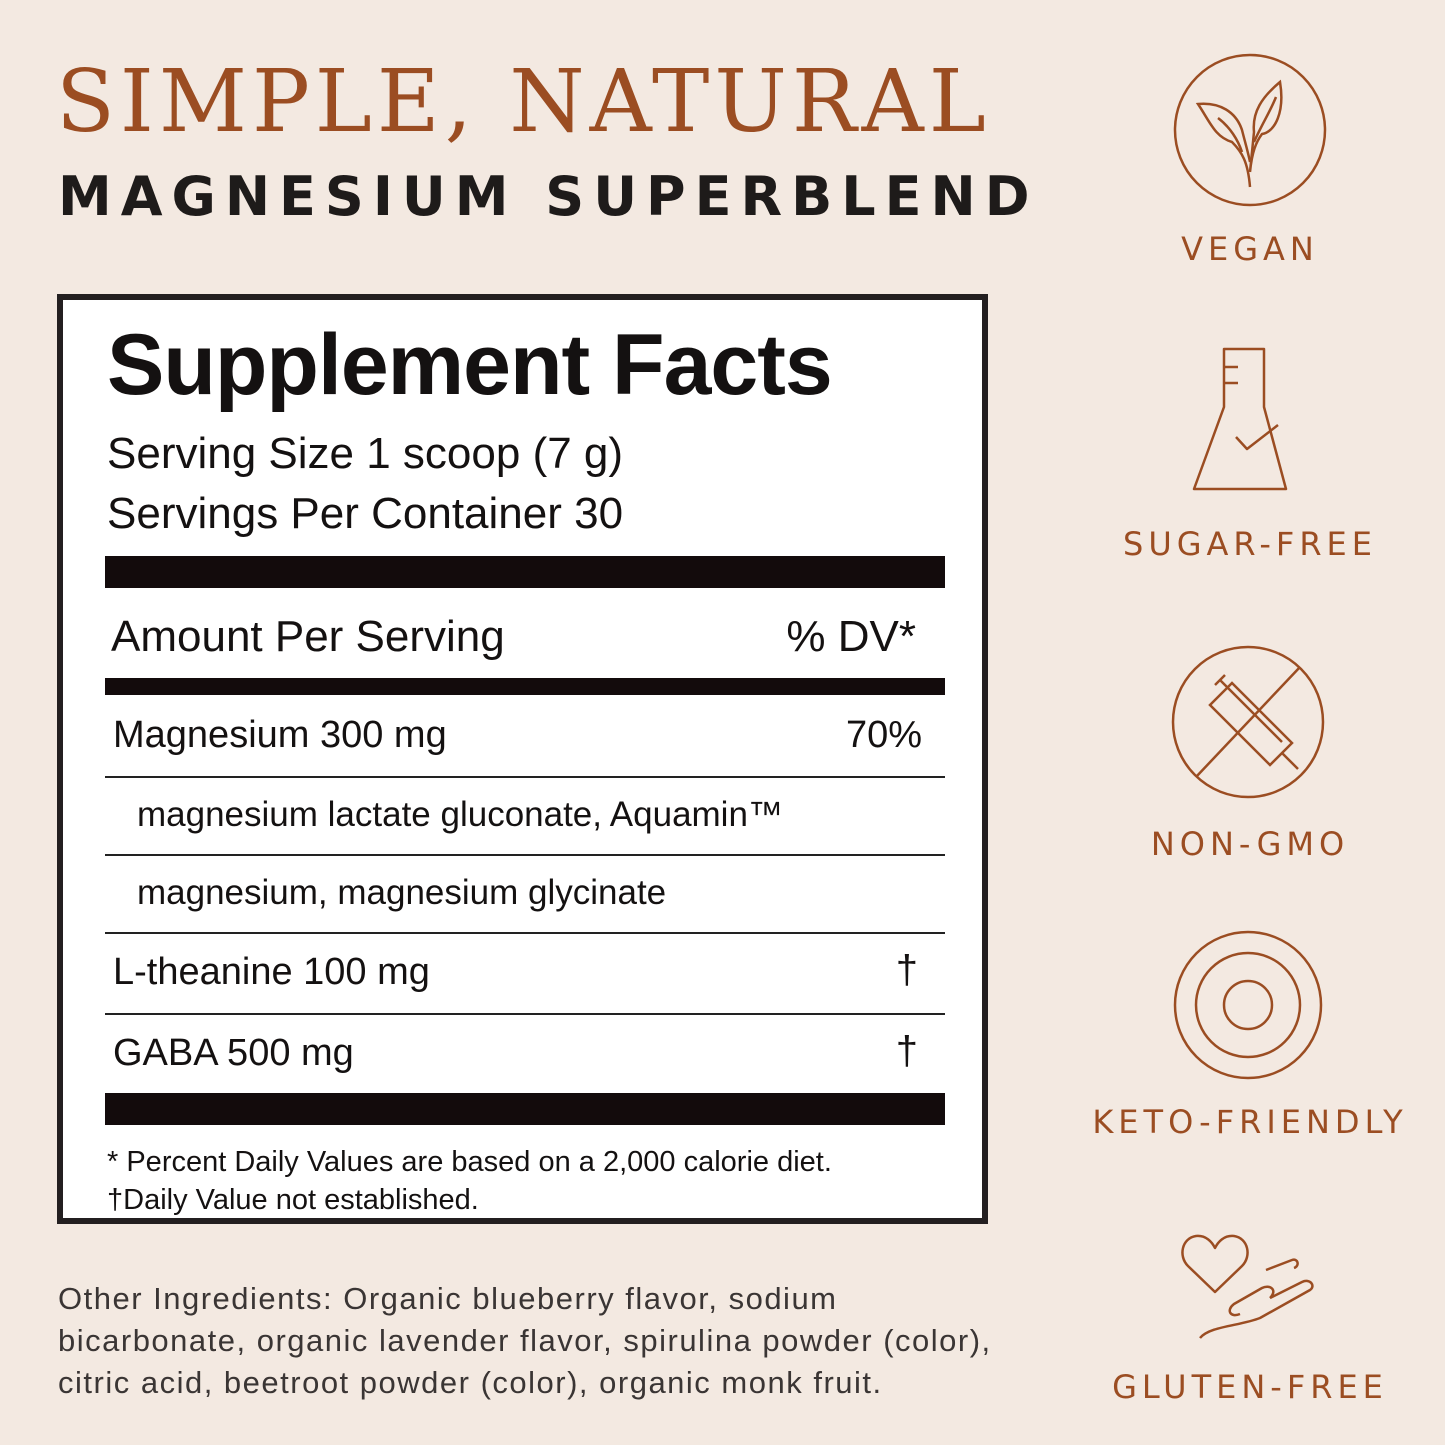  I want to click on badge-sugar-free: SUGAR-FREE, so click(1250, 454).